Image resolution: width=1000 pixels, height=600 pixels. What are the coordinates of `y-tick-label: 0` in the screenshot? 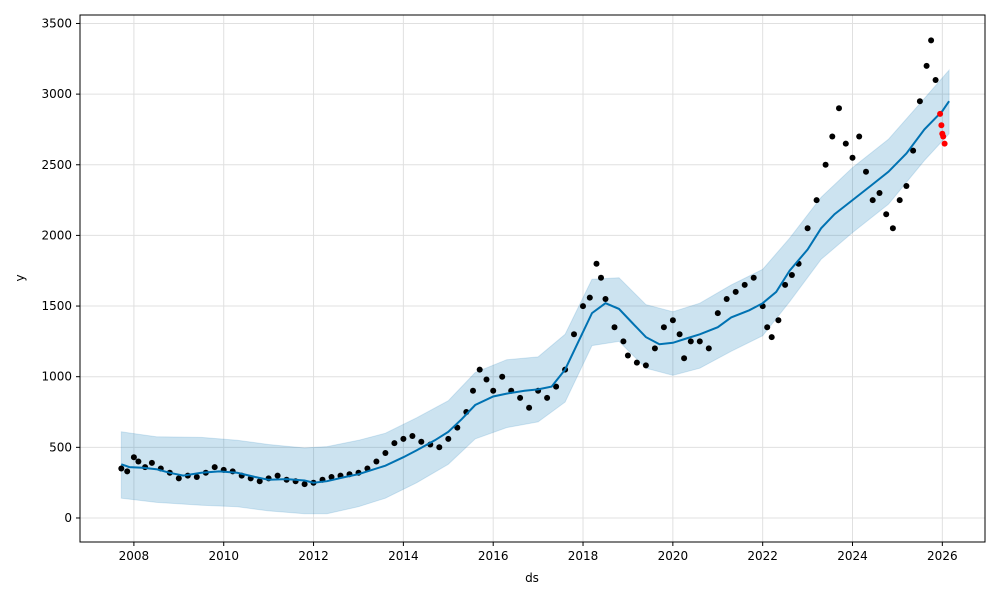 It's located at (68, 518).